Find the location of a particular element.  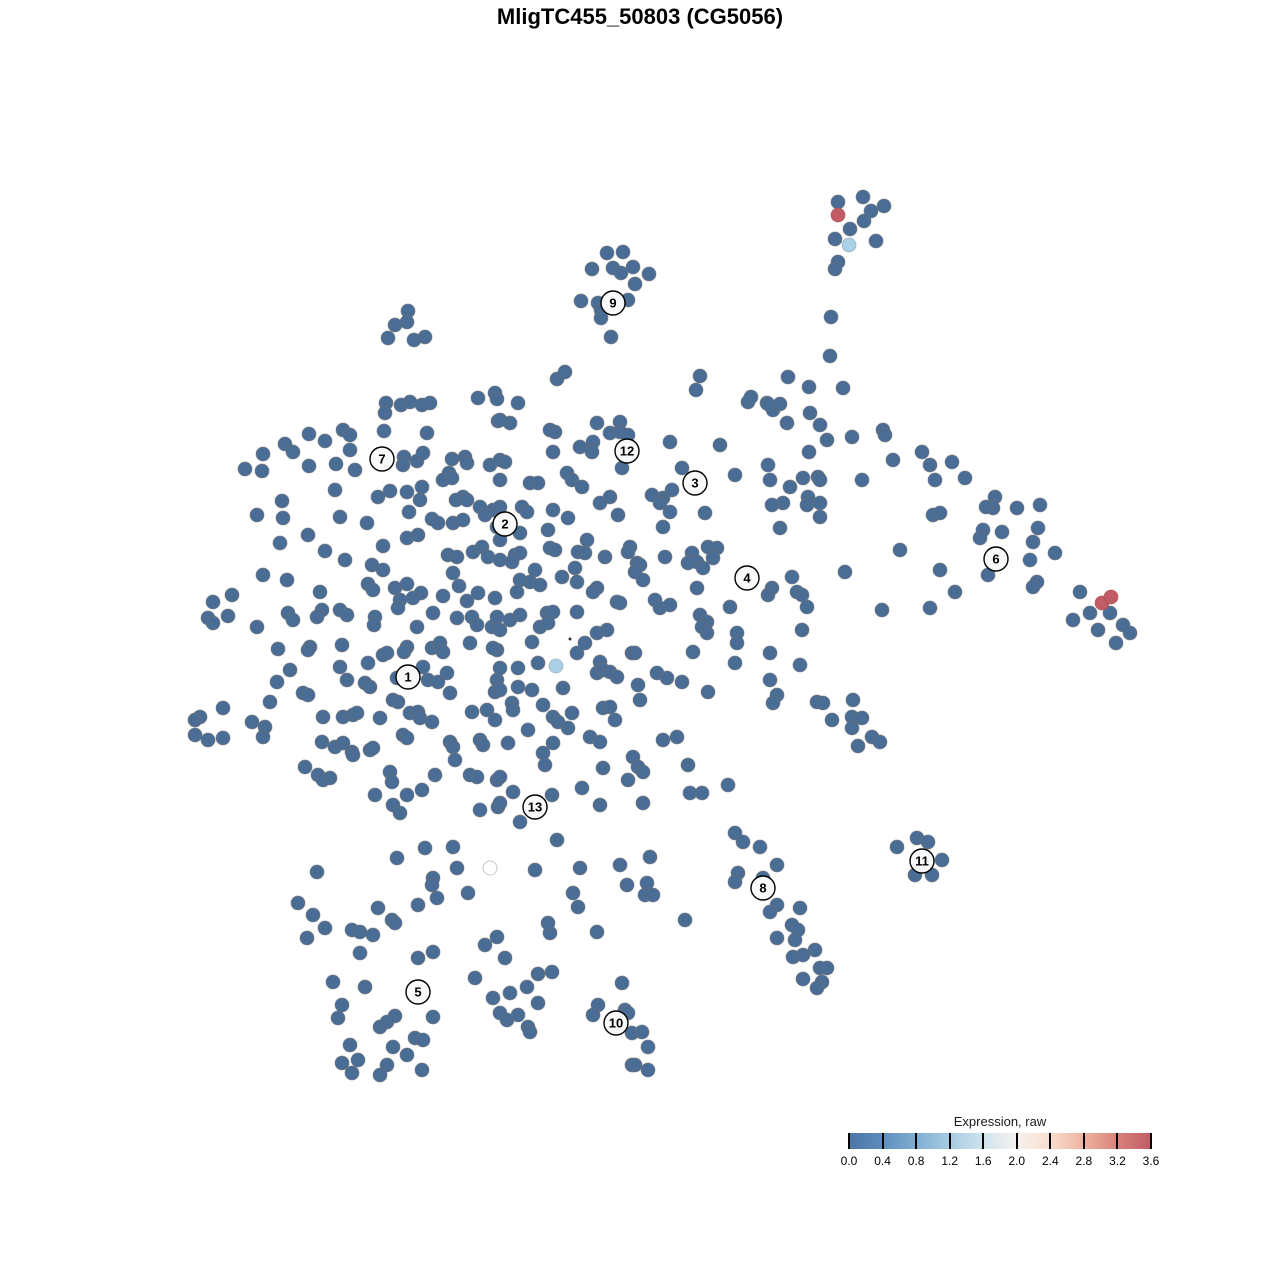

cluster-label-10: 10 is located at coordinates (616, 1023).